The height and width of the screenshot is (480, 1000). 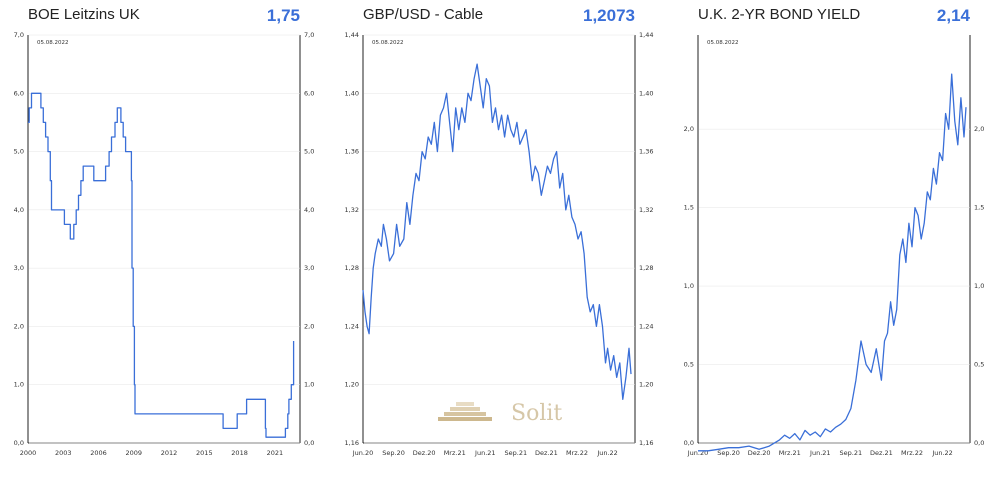 I want to click on x-tick-label: 2021, so click(x=275, y=453).